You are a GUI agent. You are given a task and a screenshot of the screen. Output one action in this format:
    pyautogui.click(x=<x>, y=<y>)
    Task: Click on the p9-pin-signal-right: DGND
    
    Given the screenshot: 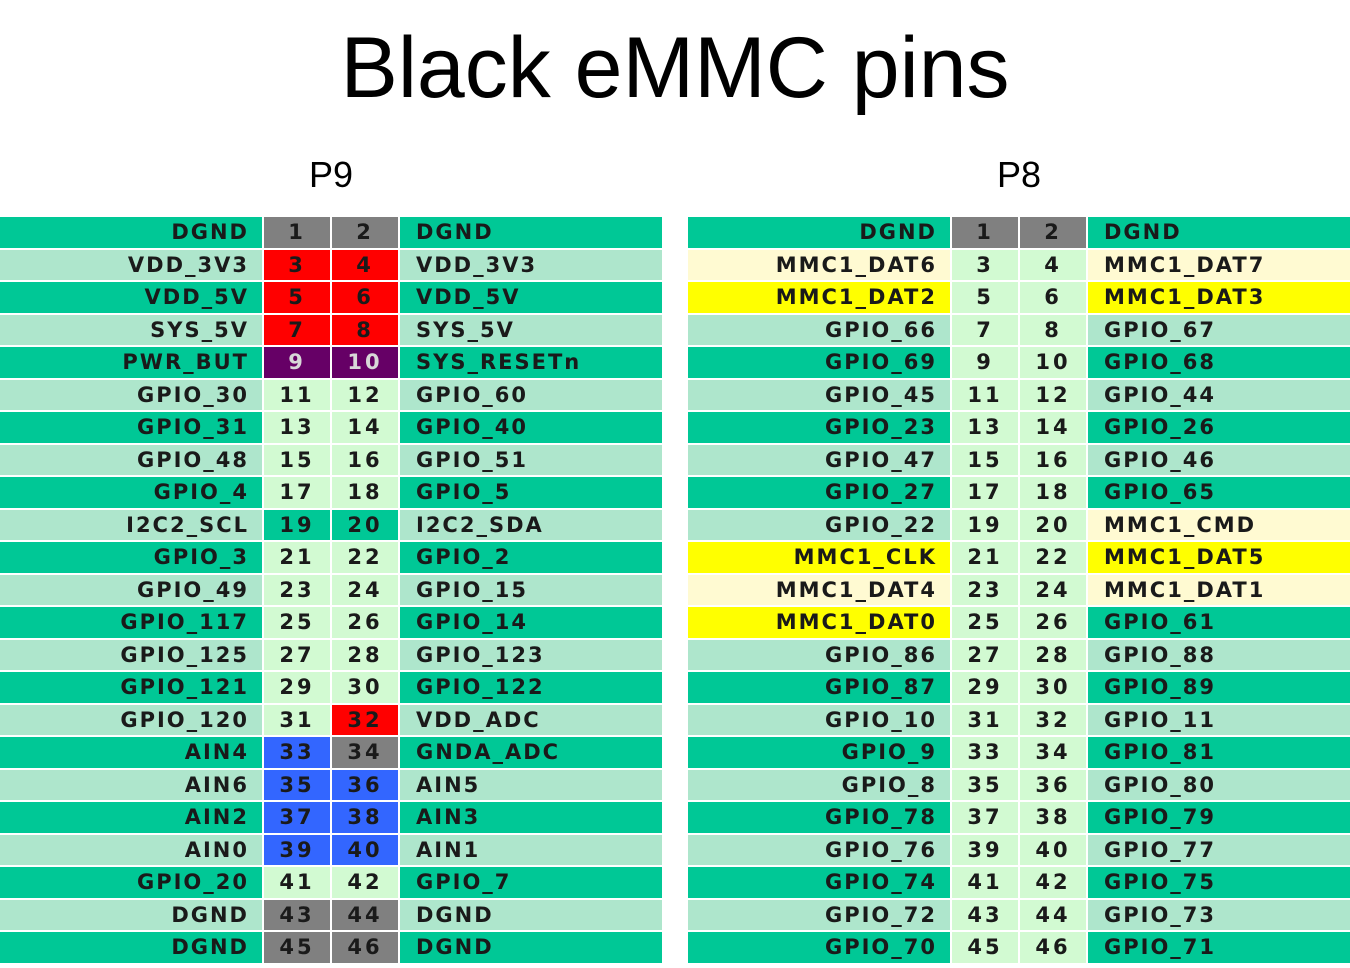 What is the action you would take?
    pyautogui.click(x=531, y=232)
    